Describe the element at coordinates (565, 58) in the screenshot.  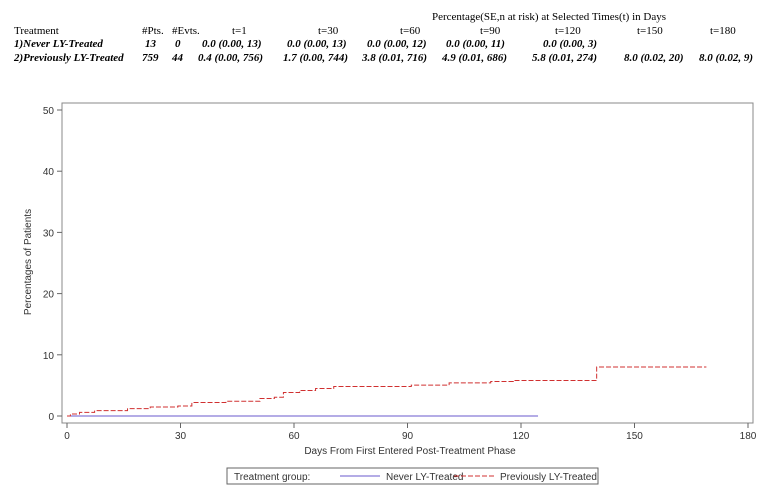
I see `row2-t120: 5.8 (0.01, 274)` at that location.